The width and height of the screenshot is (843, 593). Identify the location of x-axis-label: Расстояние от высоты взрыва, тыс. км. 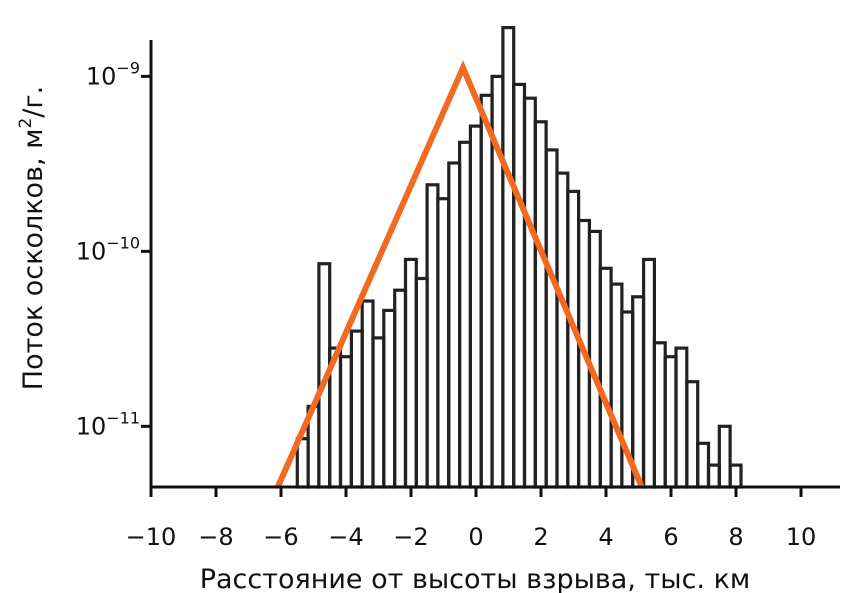
(475, 578).